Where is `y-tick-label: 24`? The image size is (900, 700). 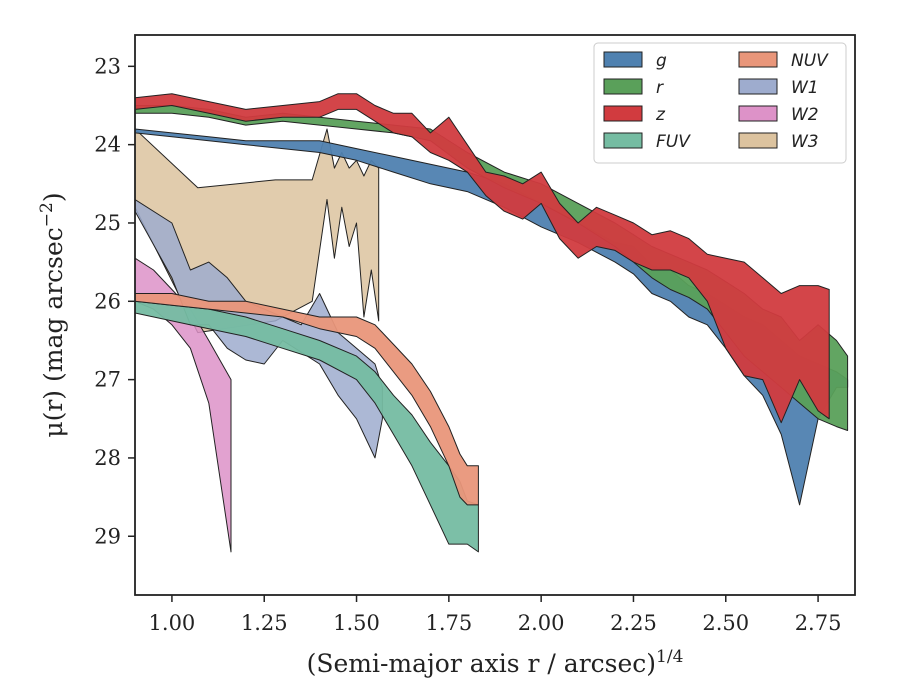
y-tick-label: 24 is located at coordinates (107, 145).